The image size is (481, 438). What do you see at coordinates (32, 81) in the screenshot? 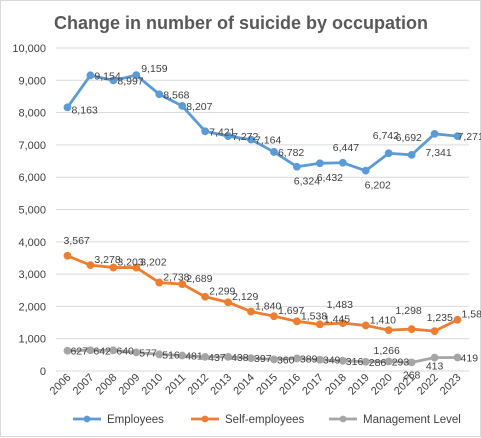
I see `y-tick-label: 9,000` at bounding box center [32, 81].